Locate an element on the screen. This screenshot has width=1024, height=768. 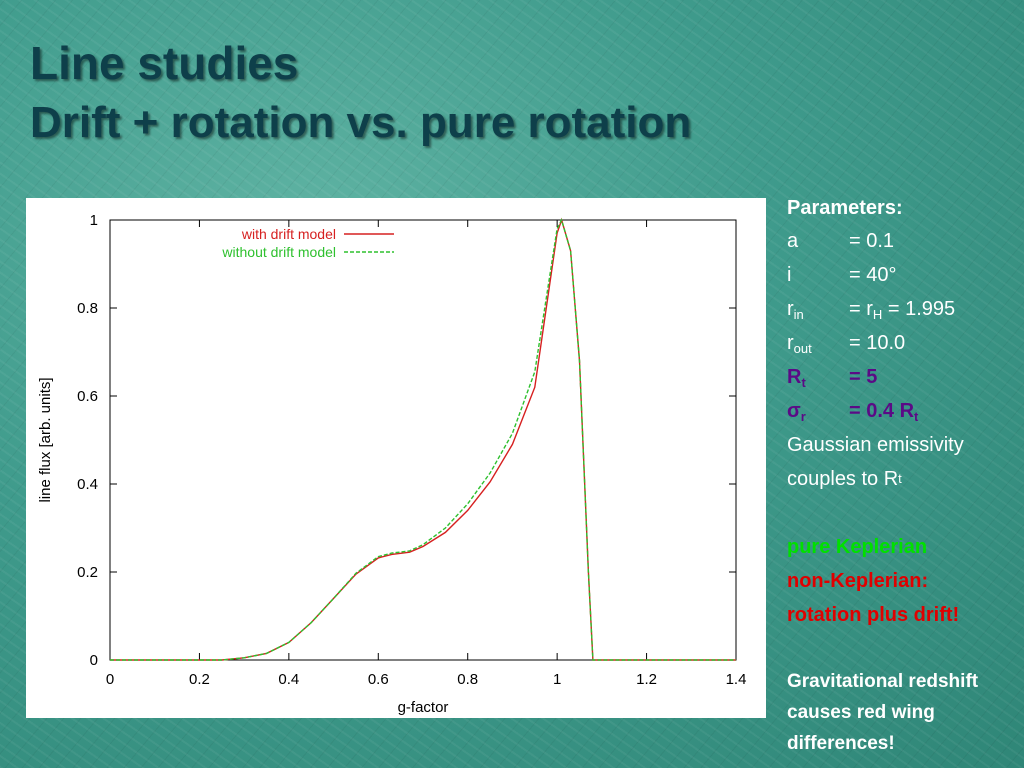
param-rout: rout = 10.0 is located at coordinates (903, 343).